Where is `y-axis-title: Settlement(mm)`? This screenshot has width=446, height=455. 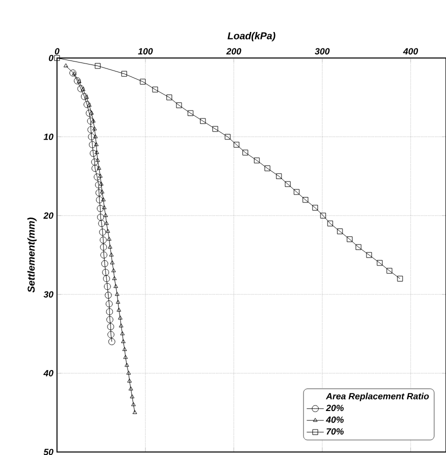
y-axis-title: Settlement(mm) is located at coordinates (32, 255).